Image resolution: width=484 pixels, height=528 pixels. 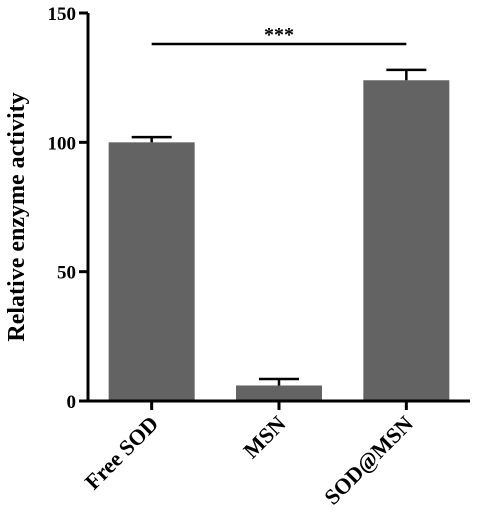 What do you see at coordinates (264, 437) in the screenshot?
I see `x-tick-label-2: MSN` at bounding box center [264, 437].